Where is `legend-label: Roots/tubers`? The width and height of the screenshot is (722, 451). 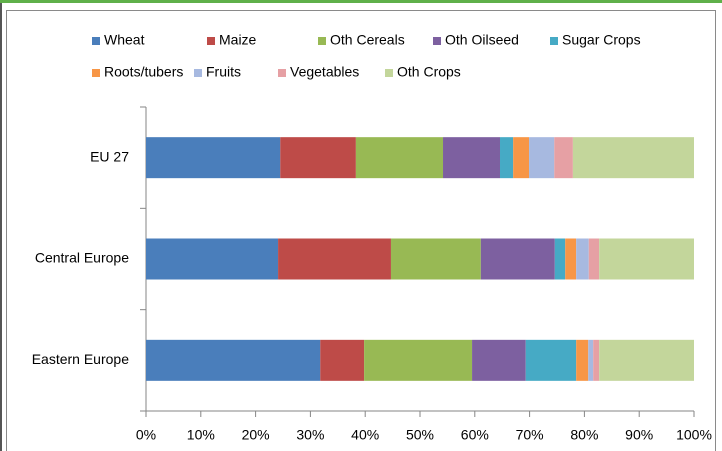
legend-label: Roots/tubers is located at coordinates (143, 72).